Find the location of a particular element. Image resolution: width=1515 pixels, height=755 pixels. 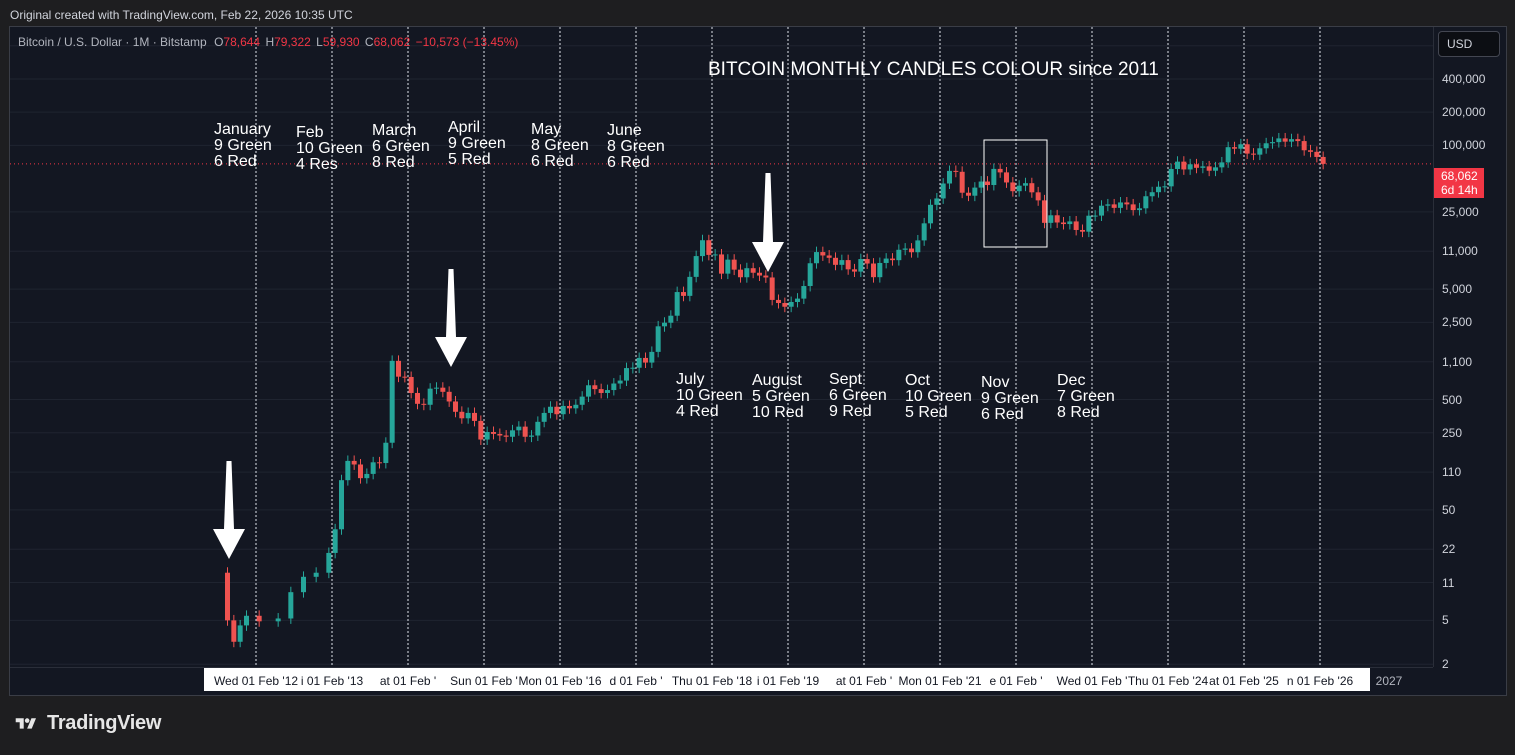

price-tick-label: 500 is located at coordinates (1452, 399).